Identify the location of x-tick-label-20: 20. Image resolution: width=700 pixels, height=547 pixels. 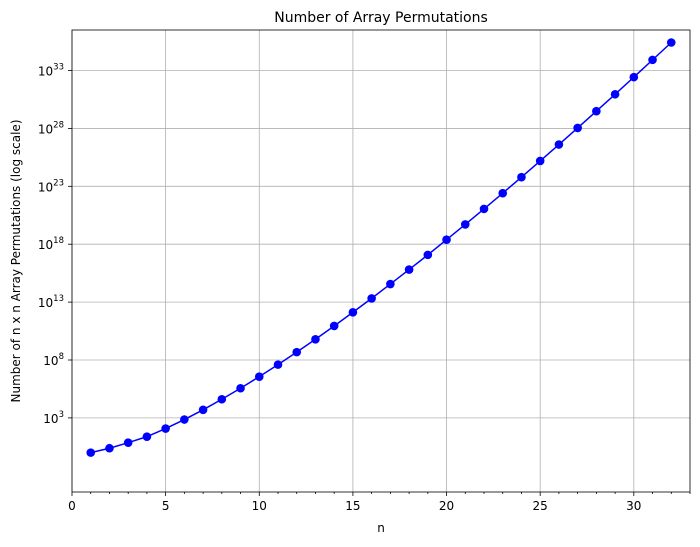
(446, 506).